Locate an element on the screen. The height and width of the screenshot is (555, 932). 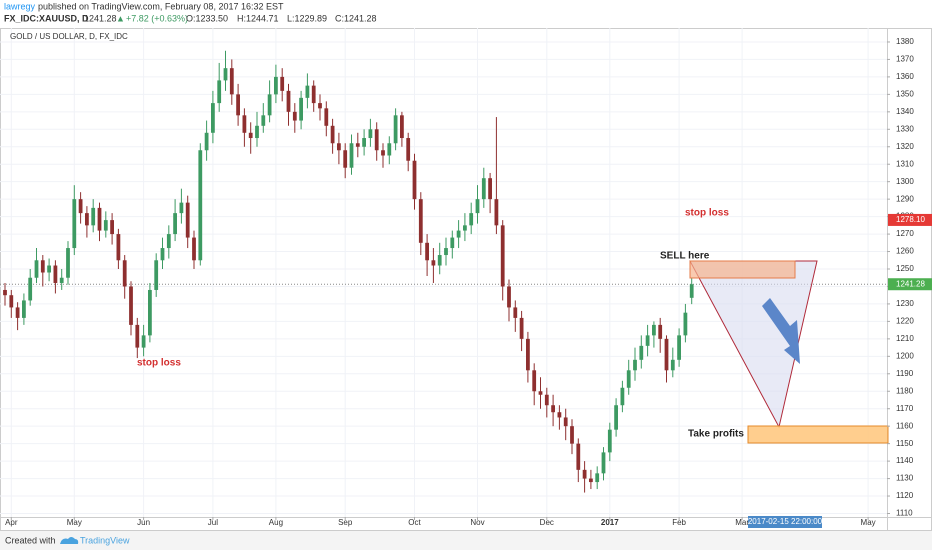
y-tick-label: 1130 is located at coordinates (905, 478).